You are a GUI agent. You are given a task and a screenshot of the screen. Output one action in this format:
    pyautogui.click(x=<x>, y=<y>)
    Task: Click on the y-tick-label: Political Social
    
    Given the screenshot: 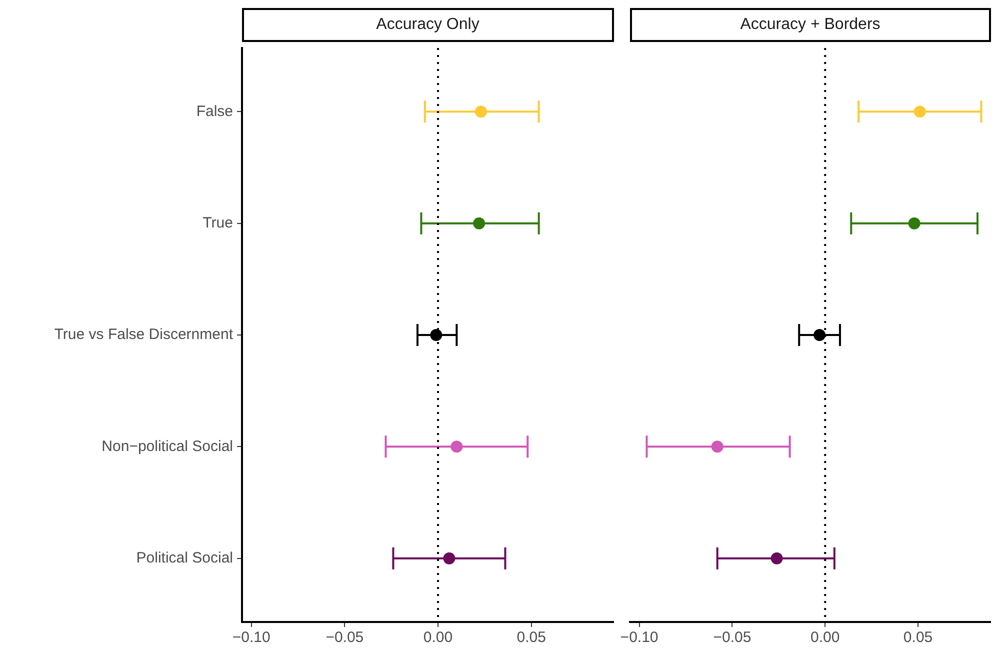 What is the action you would take?
    pyautogui.click(x=184, y=557)
    